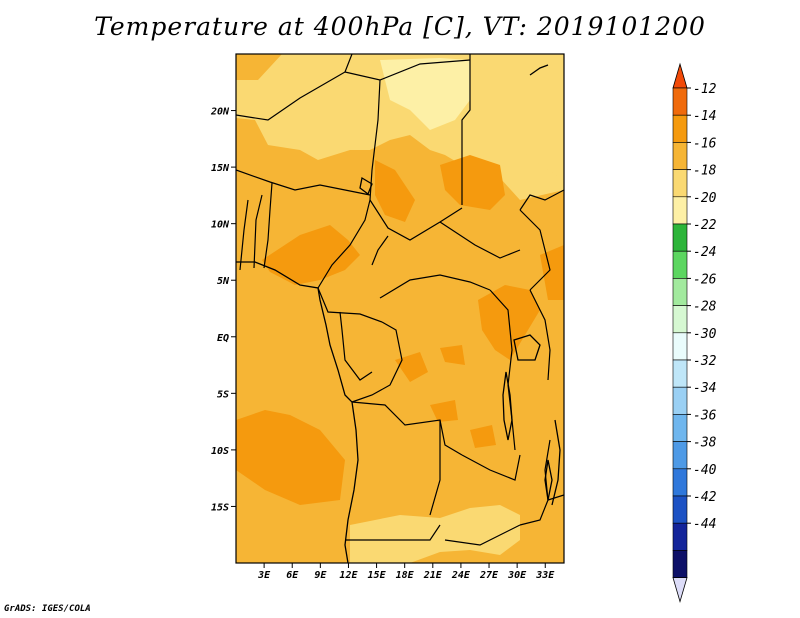 Image resolution: width=800 pixels, height=618 pixels. I want to click on lat-label: 20N, so click(220, 112).